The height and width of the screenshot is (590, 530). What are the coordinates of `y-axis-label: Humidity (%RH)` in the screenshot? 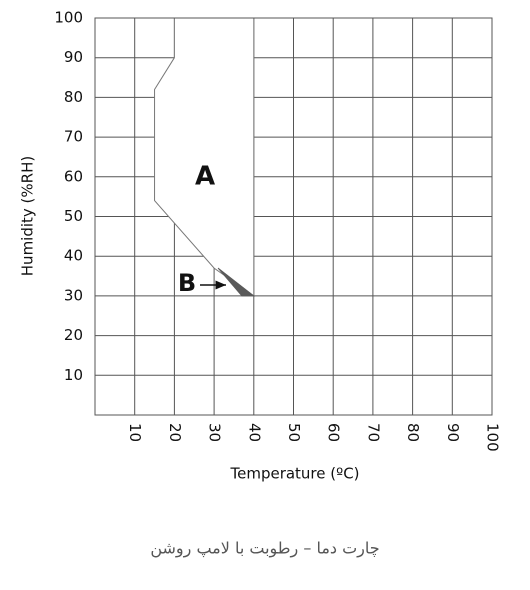 It's located at (28, 216).